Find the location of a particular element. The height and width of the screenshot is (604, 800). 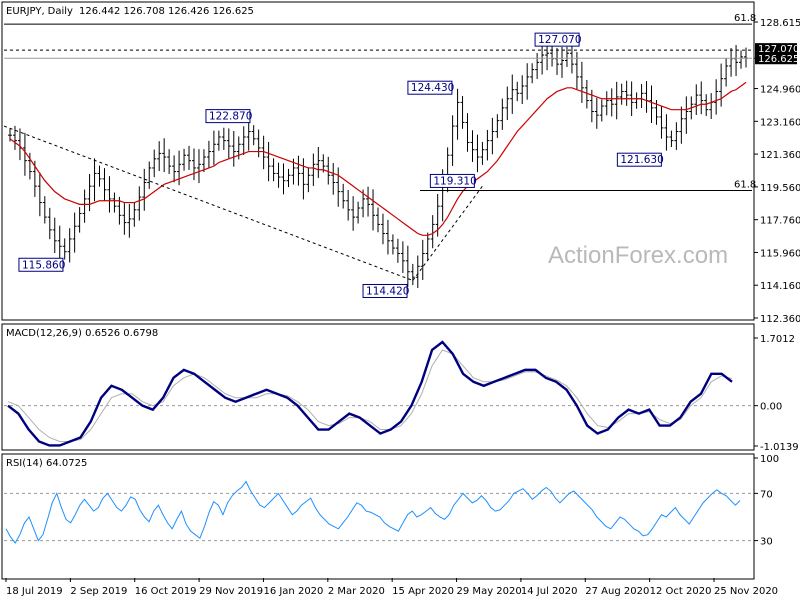

x-axis-label: 18 Jul 2019 is located at coordinates (34, 591).